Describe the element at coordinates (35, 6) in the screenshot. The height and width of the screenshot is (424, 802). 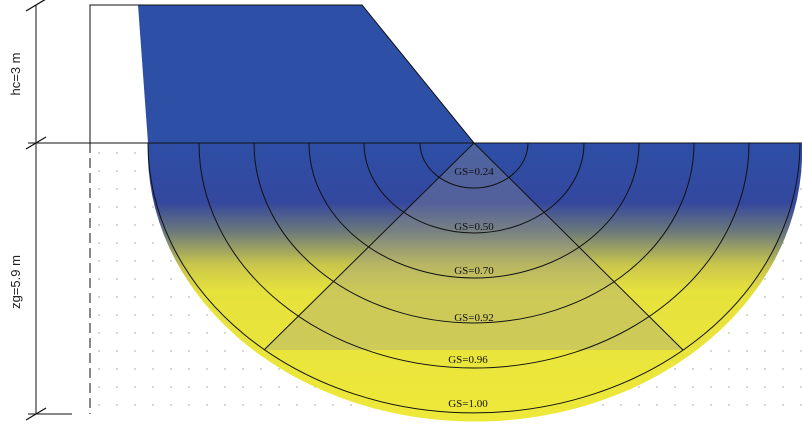
I see `dimension-tick-top` at that location.